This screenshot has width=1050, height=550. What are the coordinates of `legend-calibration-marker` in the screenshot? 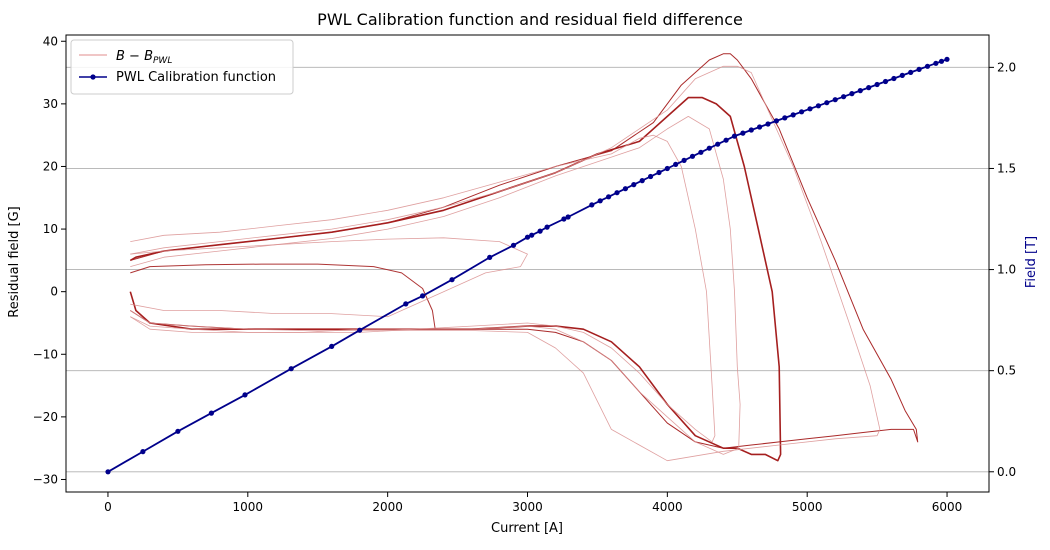 It's located at (93, 77).